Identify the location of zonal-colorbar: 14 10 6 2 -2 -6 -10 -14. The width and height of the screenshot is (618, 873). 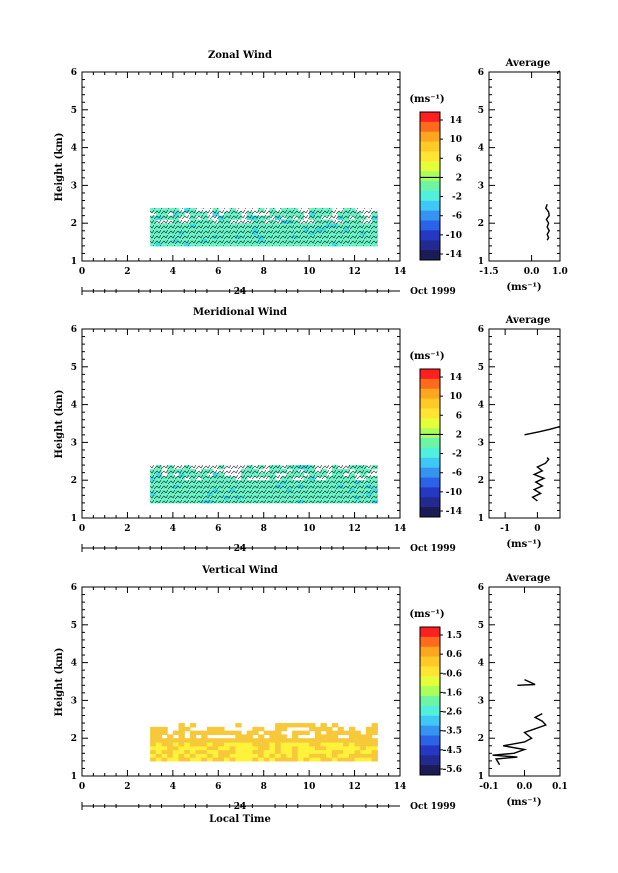
(440, 186).